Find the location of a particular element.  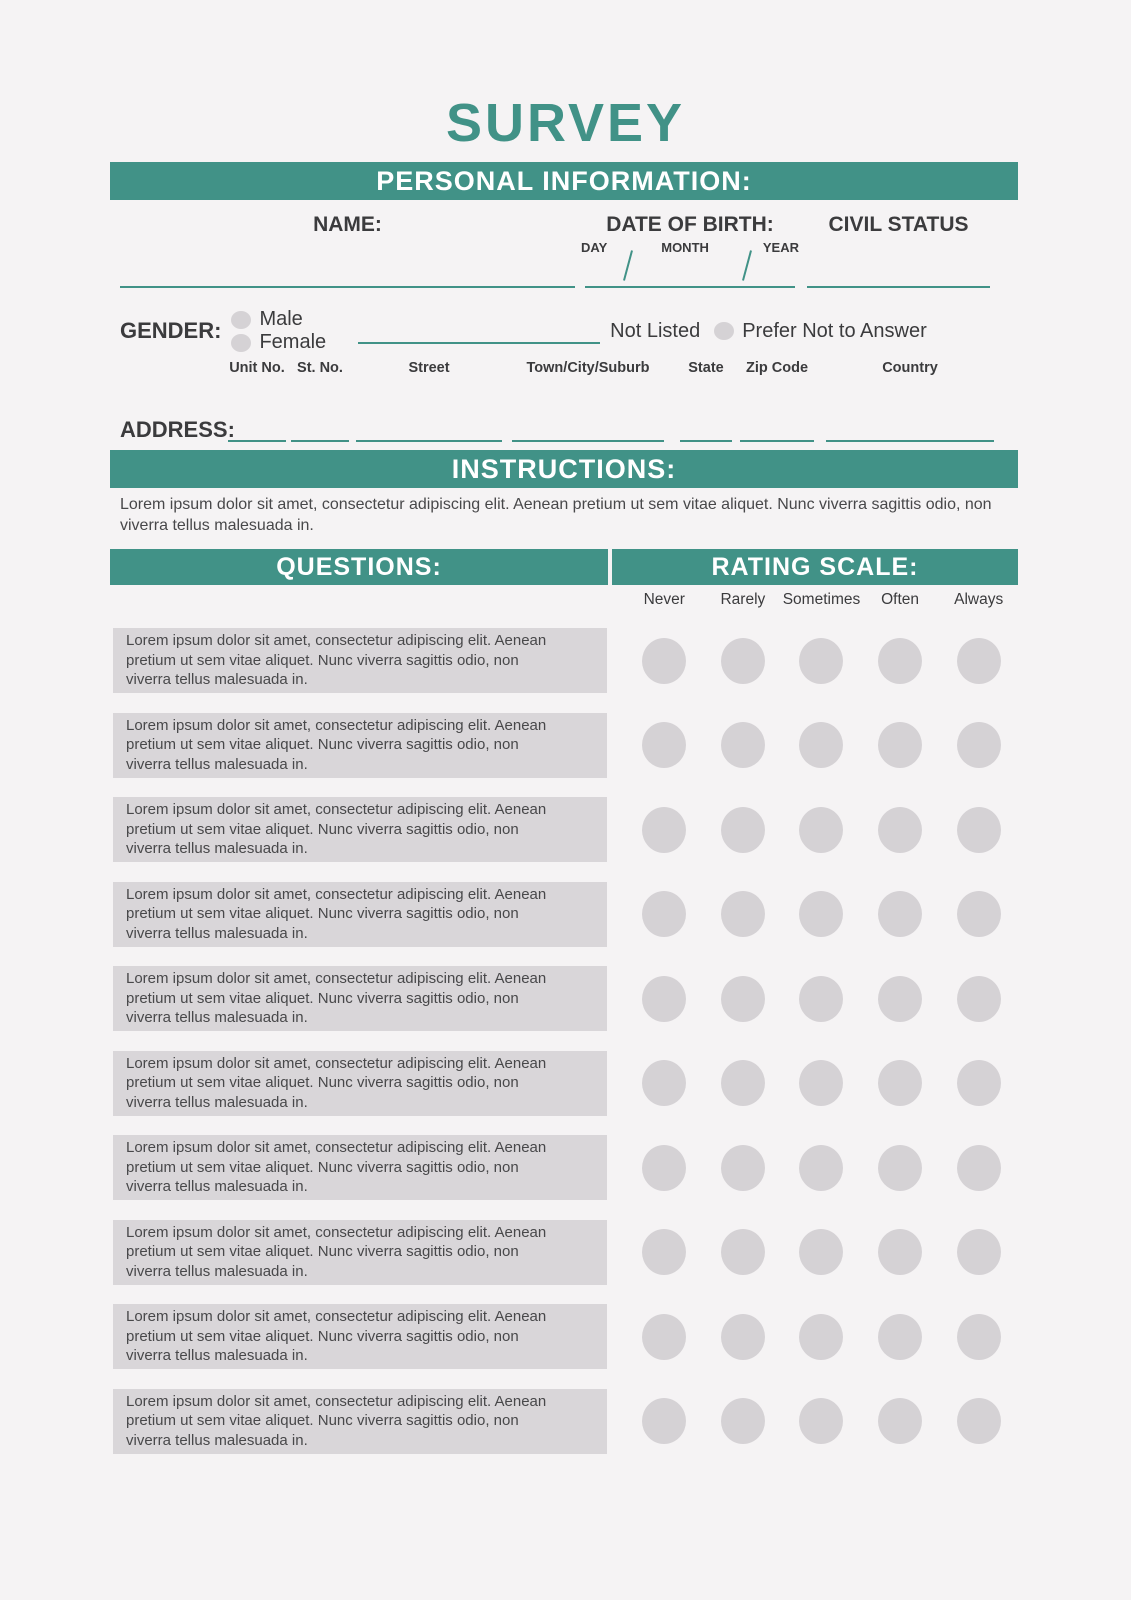

address-field-7: Country is located at coordinates (910, 401).